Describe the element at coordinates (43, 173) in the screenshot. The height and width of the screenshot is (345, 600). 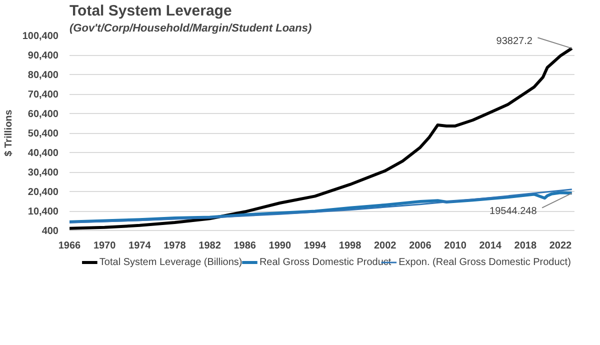
I see `y-tick-label: 30,400` at that location.